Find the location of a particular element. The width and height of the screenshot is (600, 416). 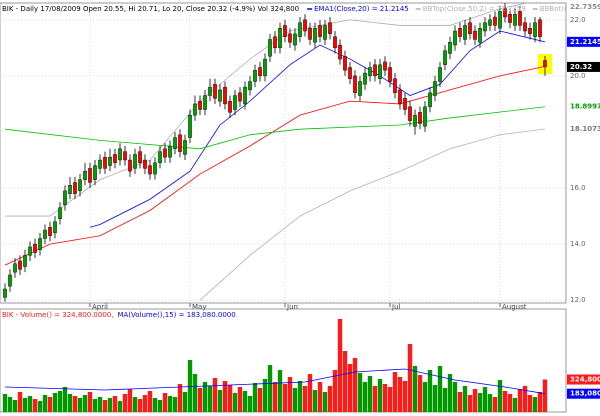

y-tick-label: 22.0 is located at coordinates (578, 20).